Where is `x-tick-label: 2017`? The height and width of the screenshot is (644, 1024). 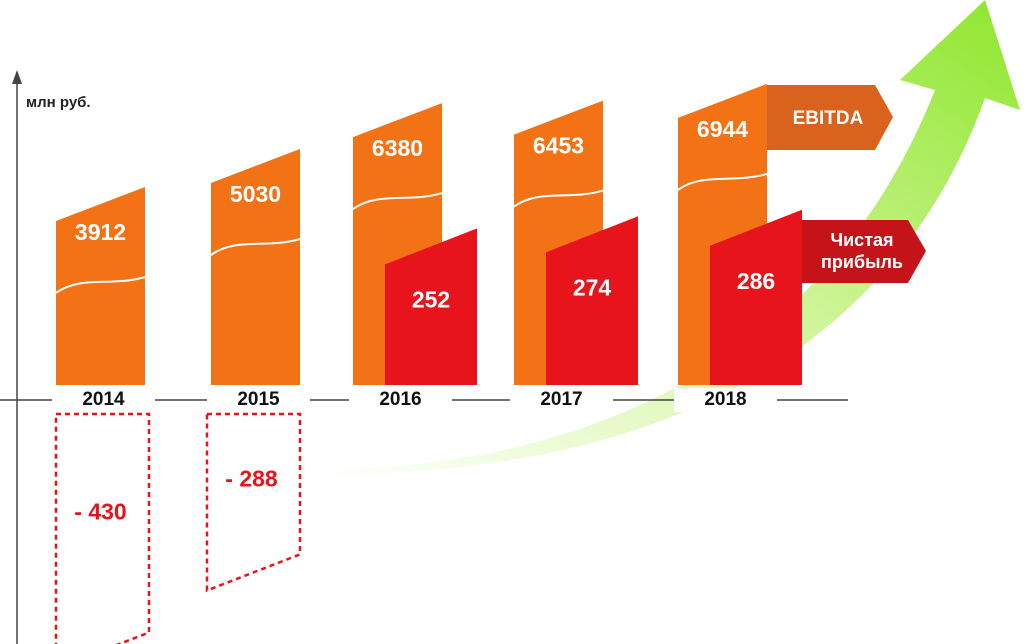 x-tick-label: 2017 is located at coordinates (561, 399).